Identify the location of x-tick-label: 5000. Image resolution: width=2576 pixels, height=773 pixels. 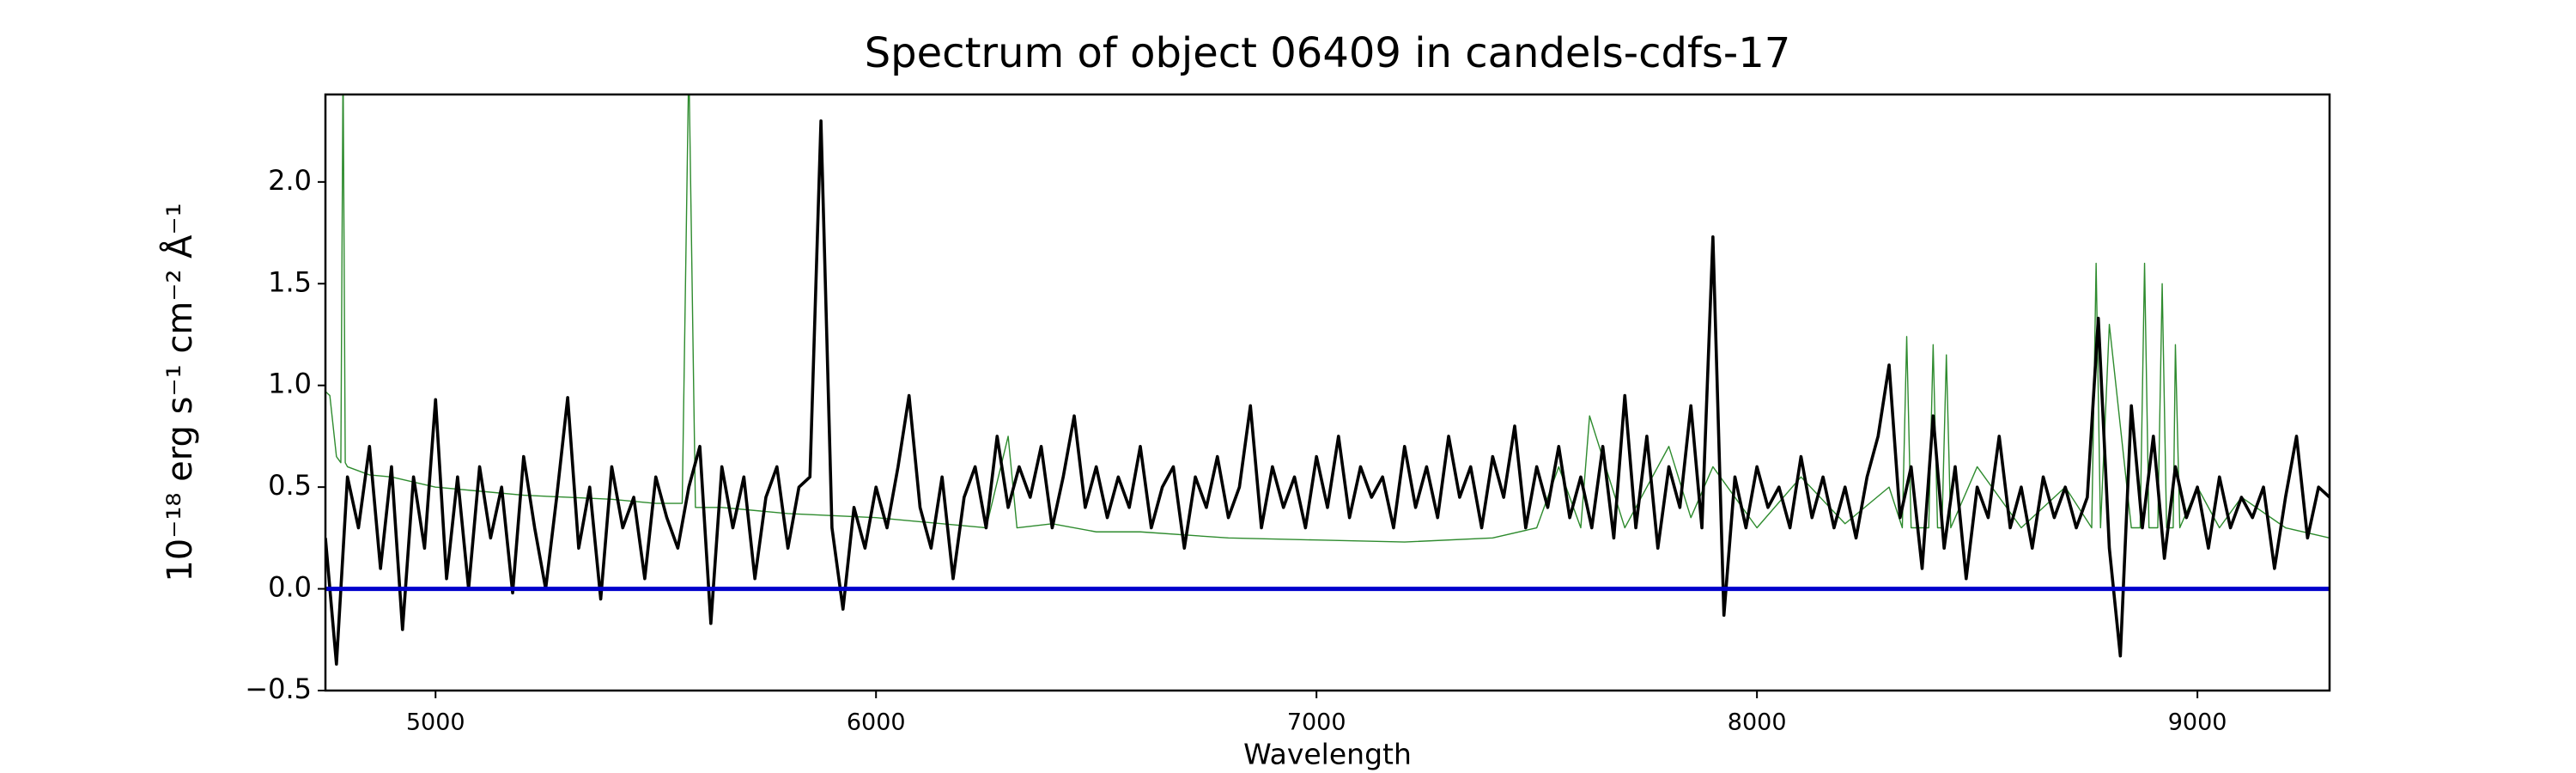
(435, 722).